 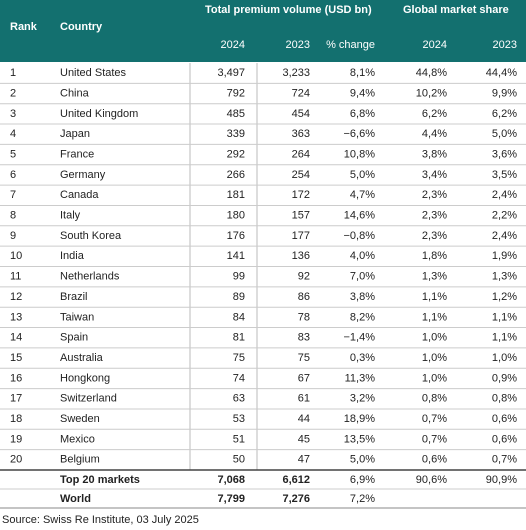 What do you see at coordinates (304, 317) in the screenshot?
I see `cell: 78` at bounding box center [304, 317].